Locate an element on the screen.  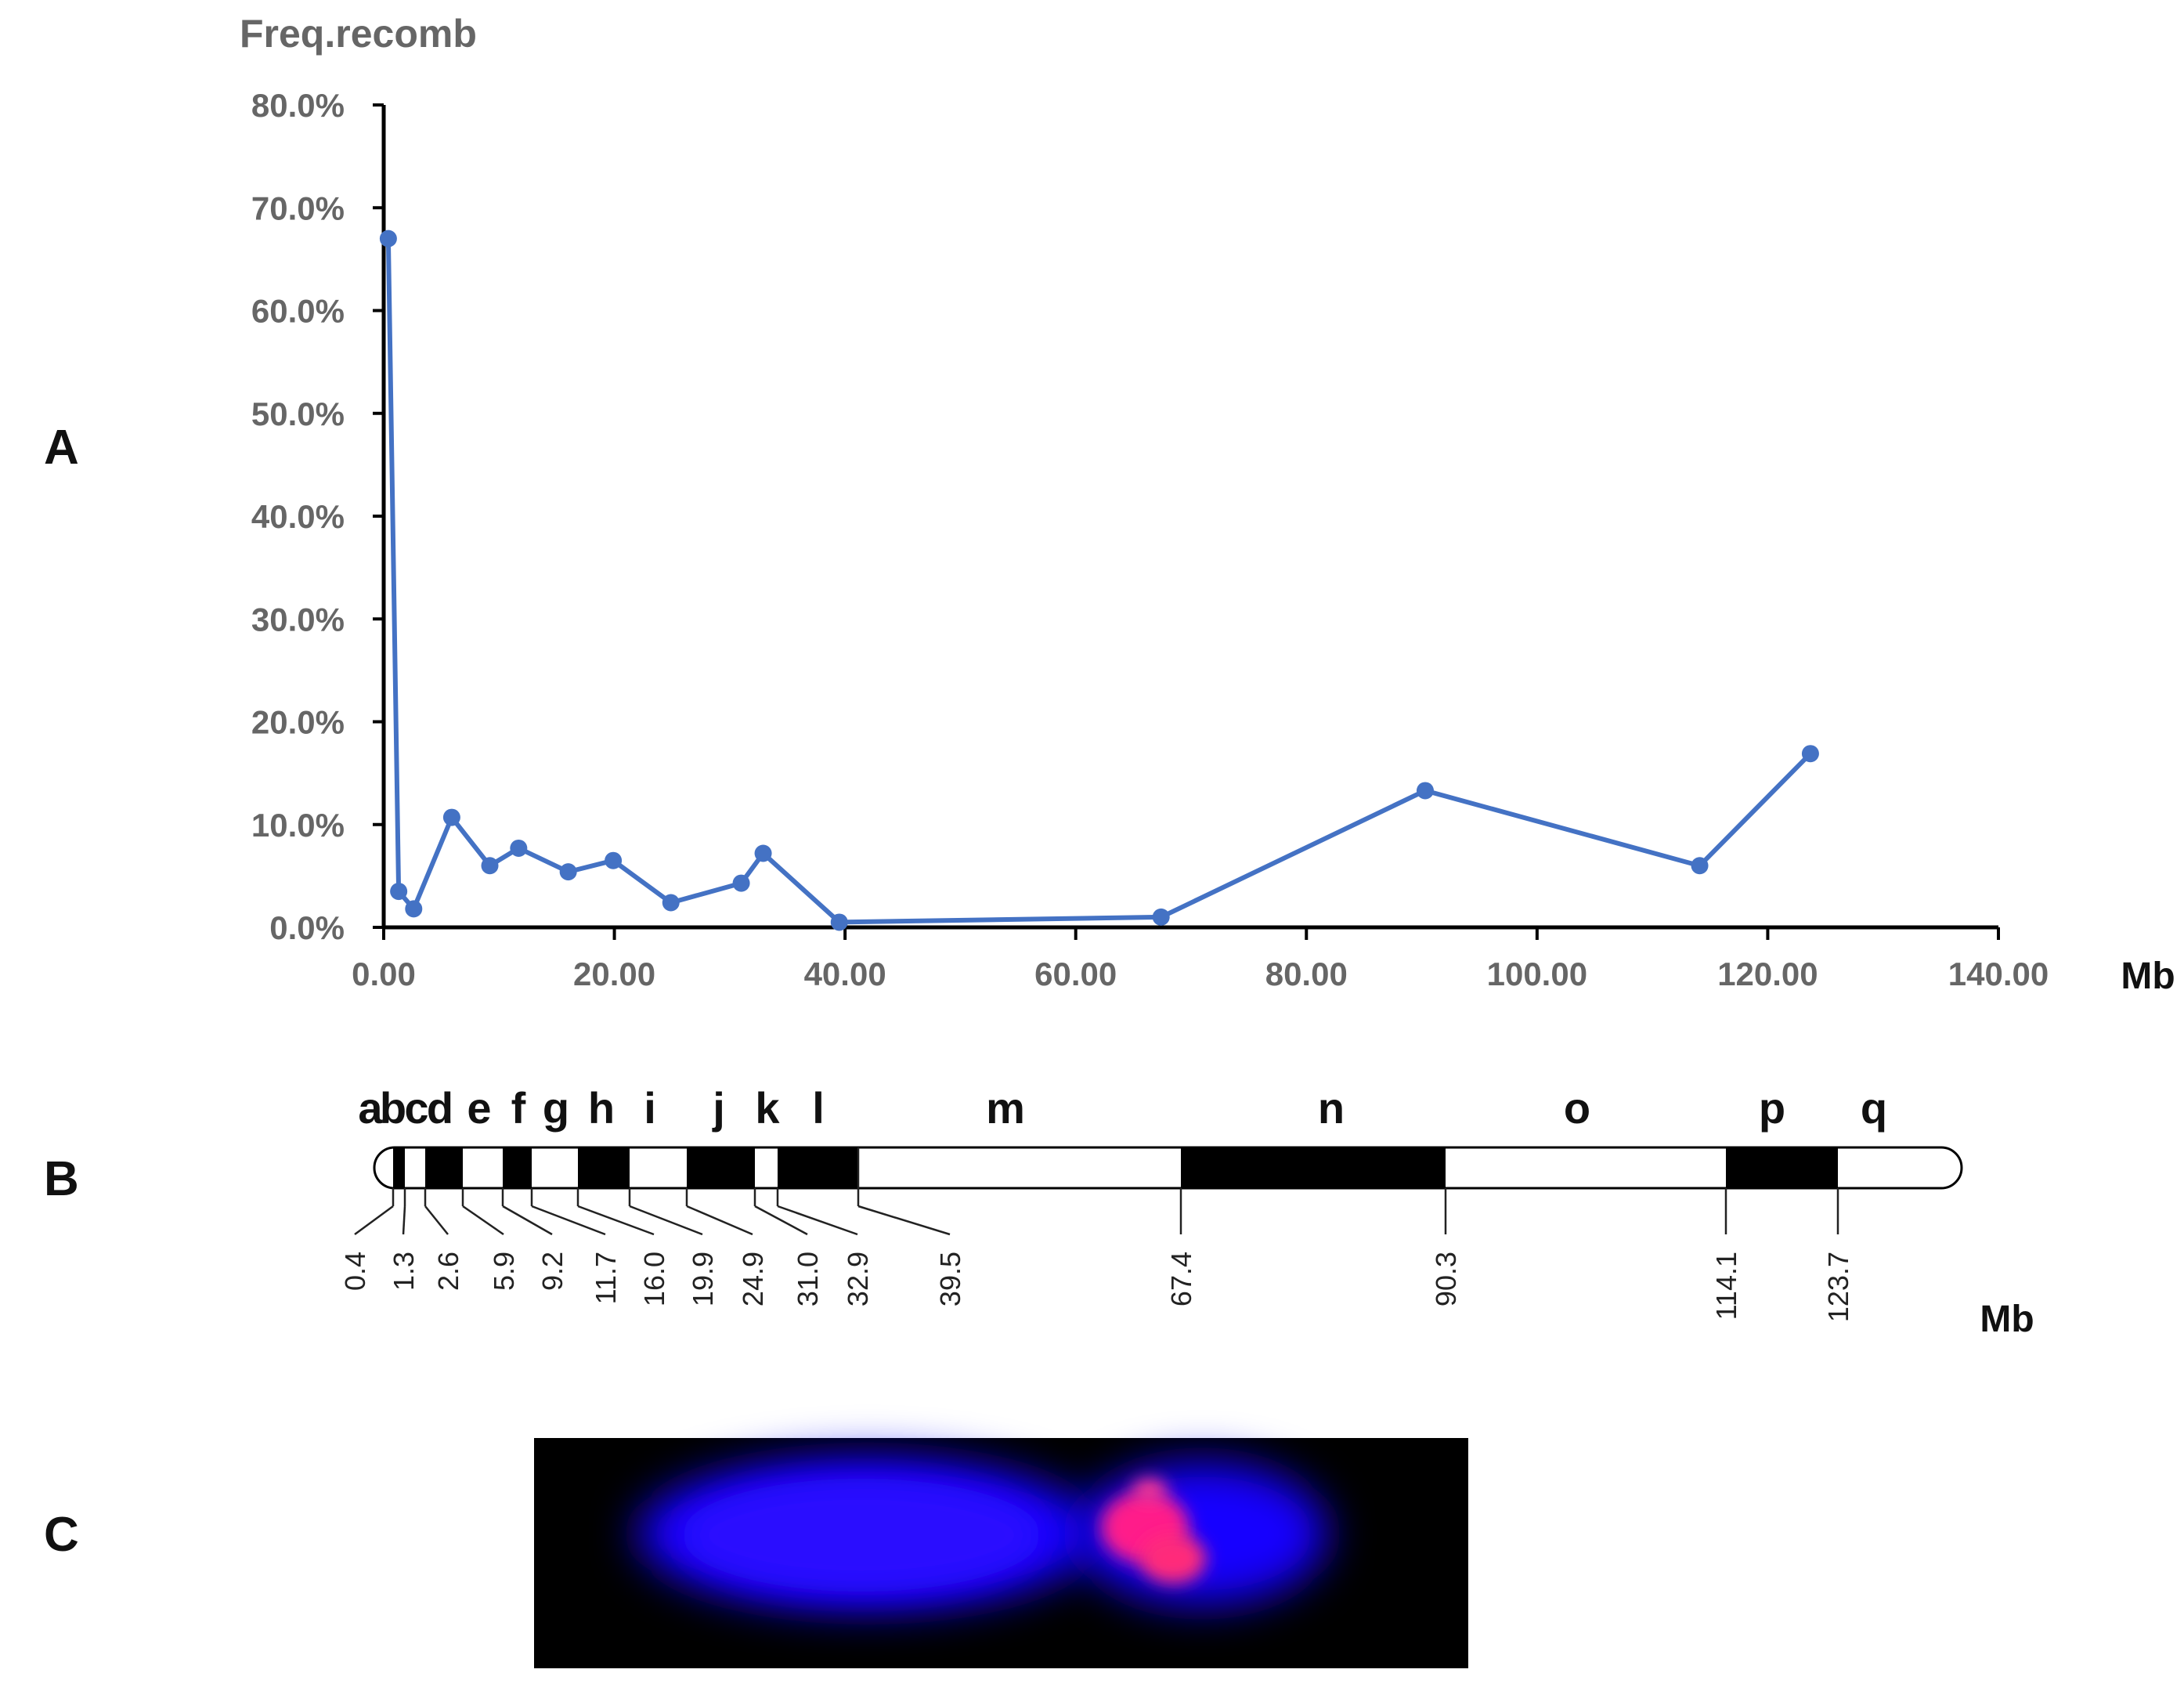
region-label-g: g is located at coordinates (556, 1108).